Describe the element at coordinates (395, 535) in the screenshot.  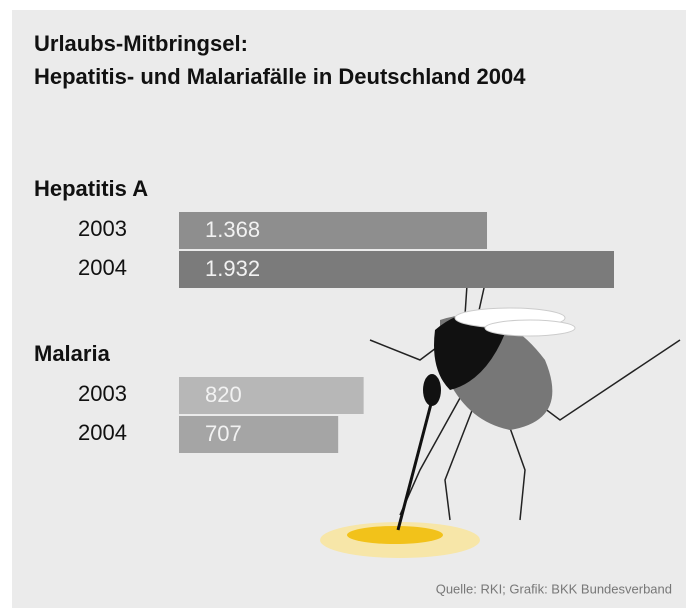
I see `puddle-core` at that location.